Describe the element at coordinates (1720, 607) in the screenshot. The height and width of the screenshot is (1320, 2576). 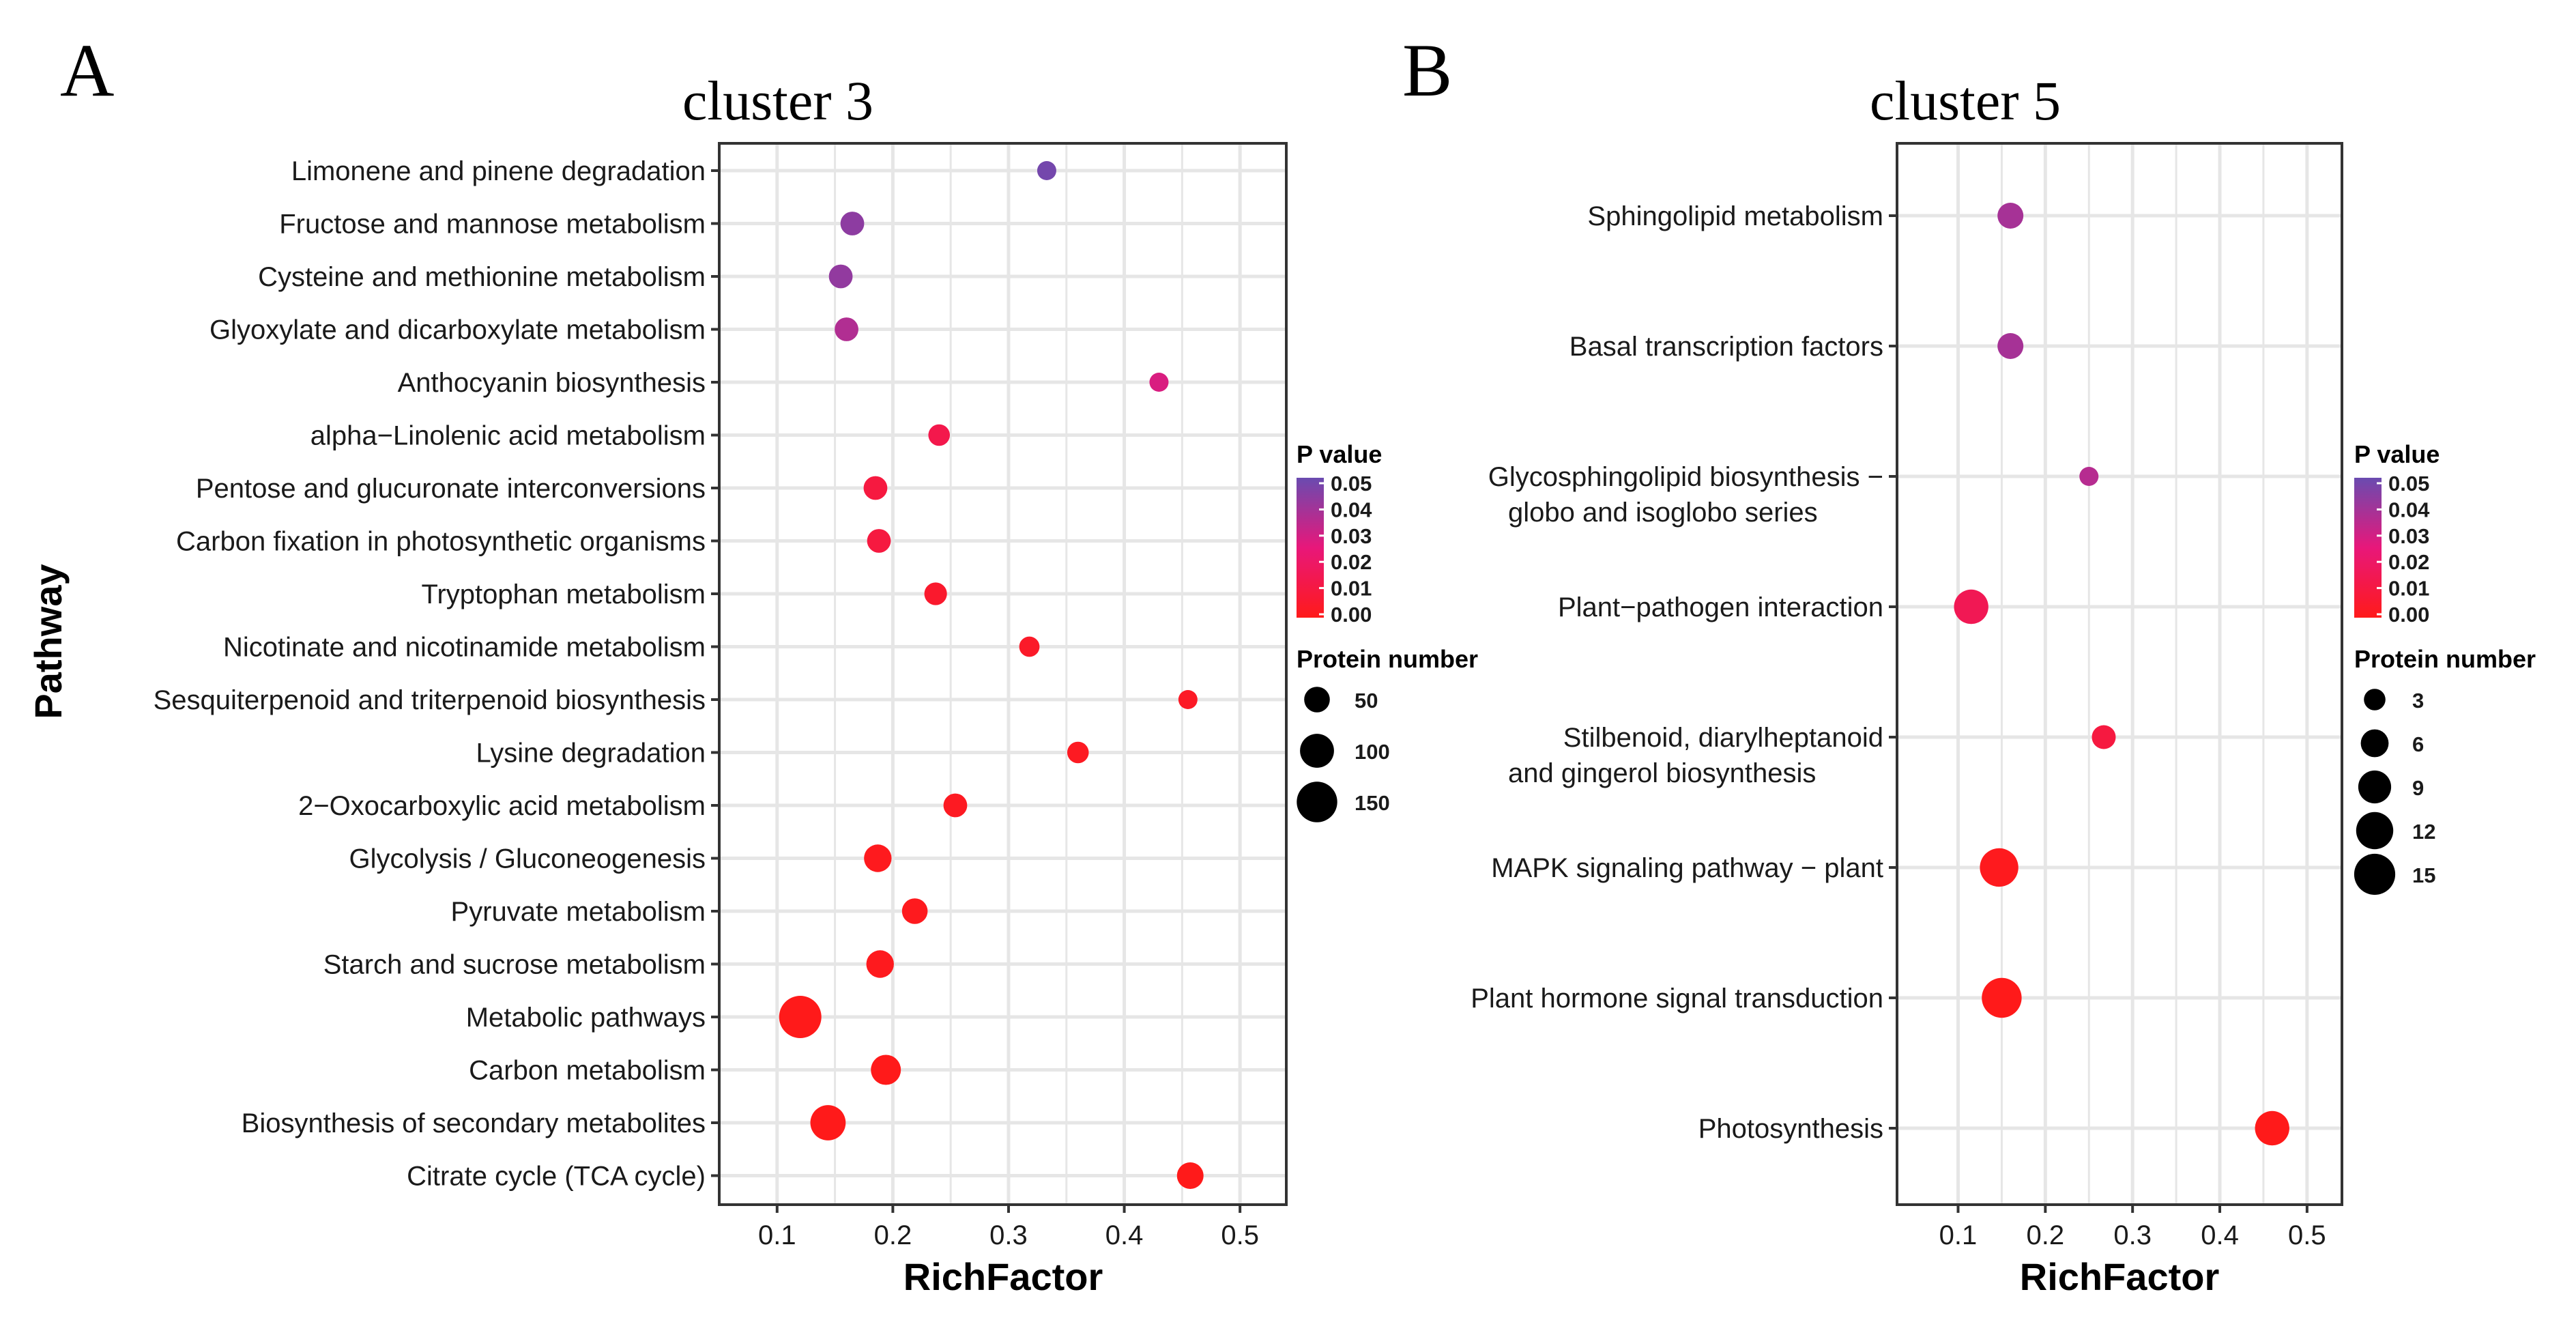
I see `pathway-label: Plant−pathogen interaction` at that location.